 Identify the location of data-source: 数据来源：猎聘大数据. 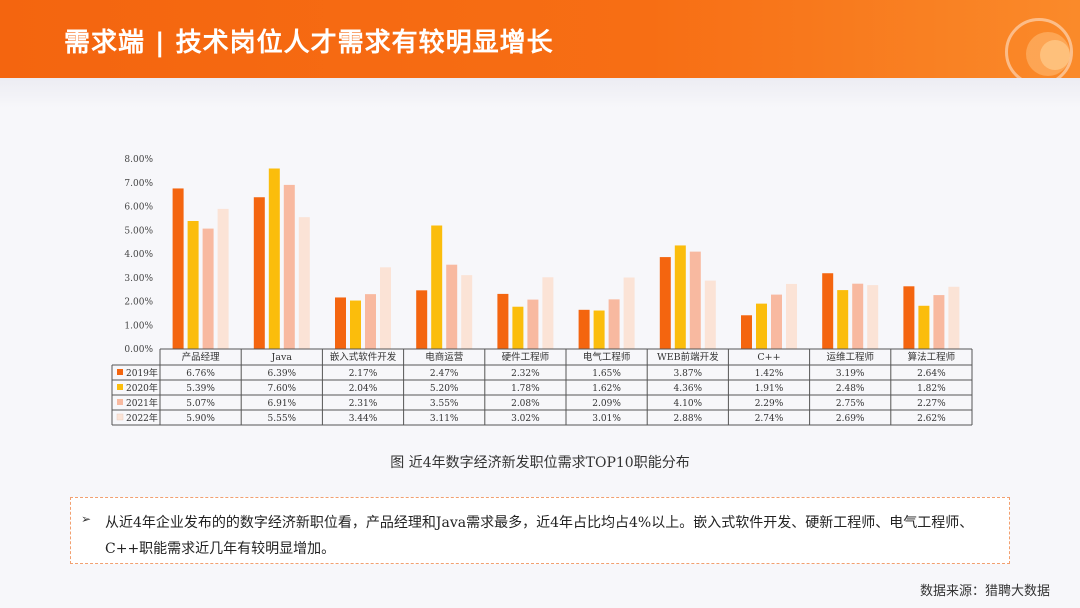
(984, 591).